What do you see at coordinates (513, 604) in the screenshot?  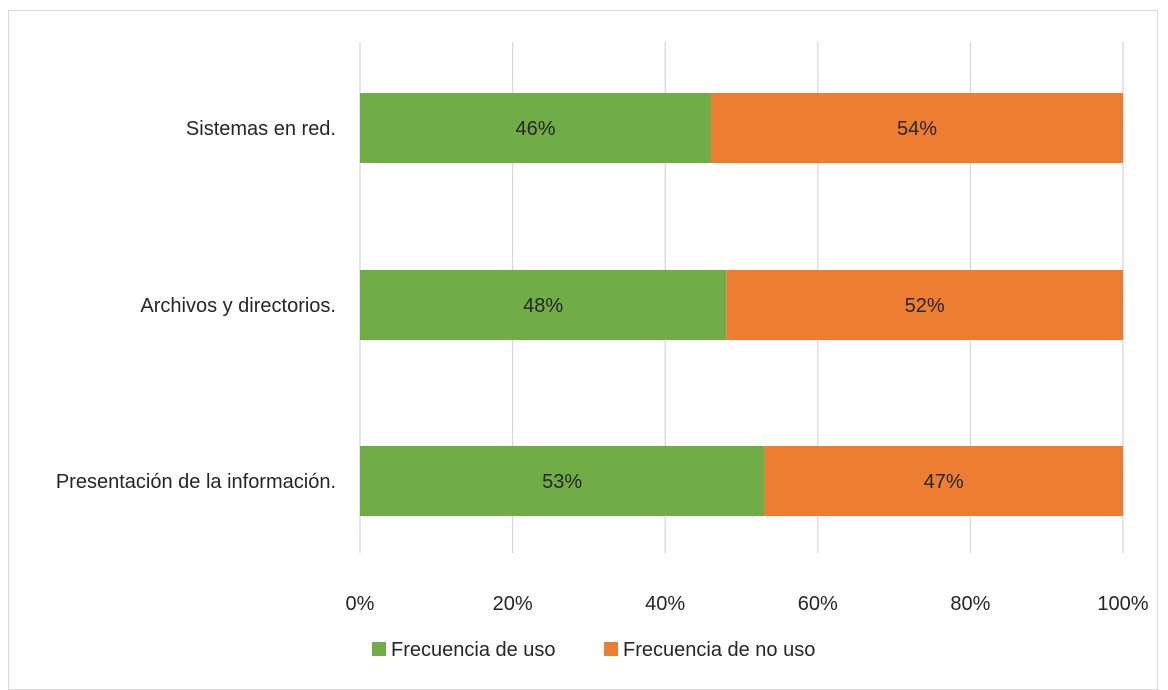 I see `x-tick-label: 20%` at bounding box center [513, 604].